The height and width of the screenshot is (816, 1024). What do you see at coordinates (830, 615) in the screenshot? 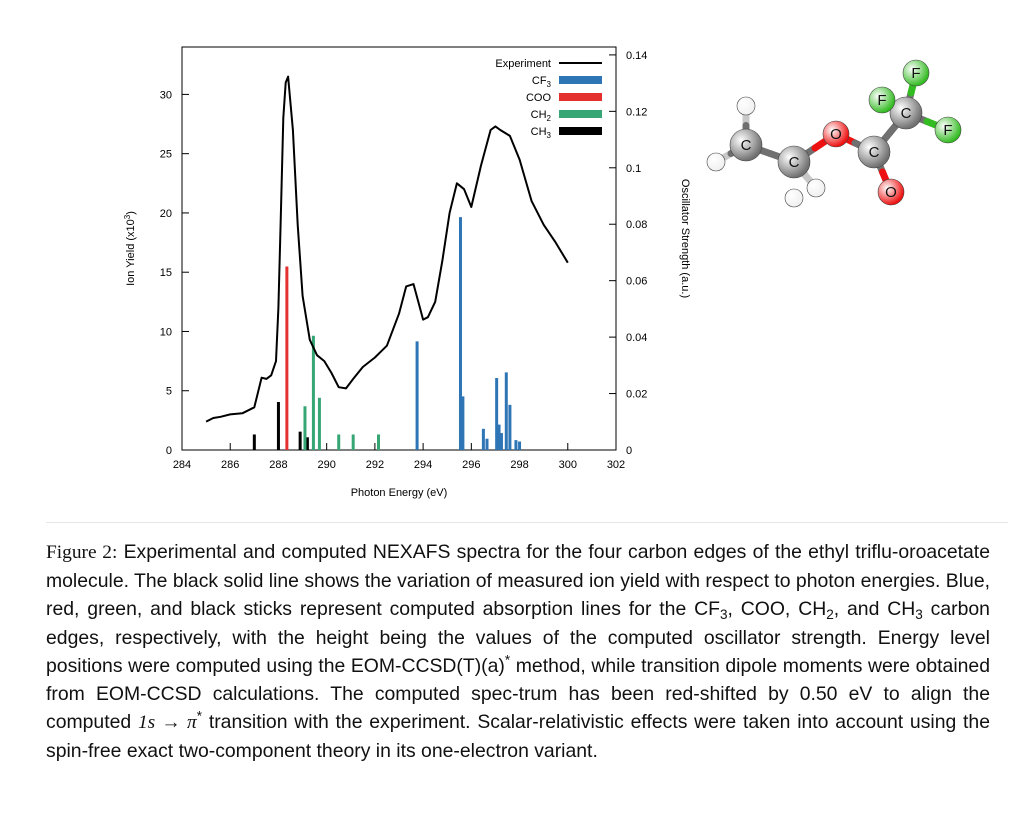
I see `caption-sub: 2` at bounding box center [830, 615].